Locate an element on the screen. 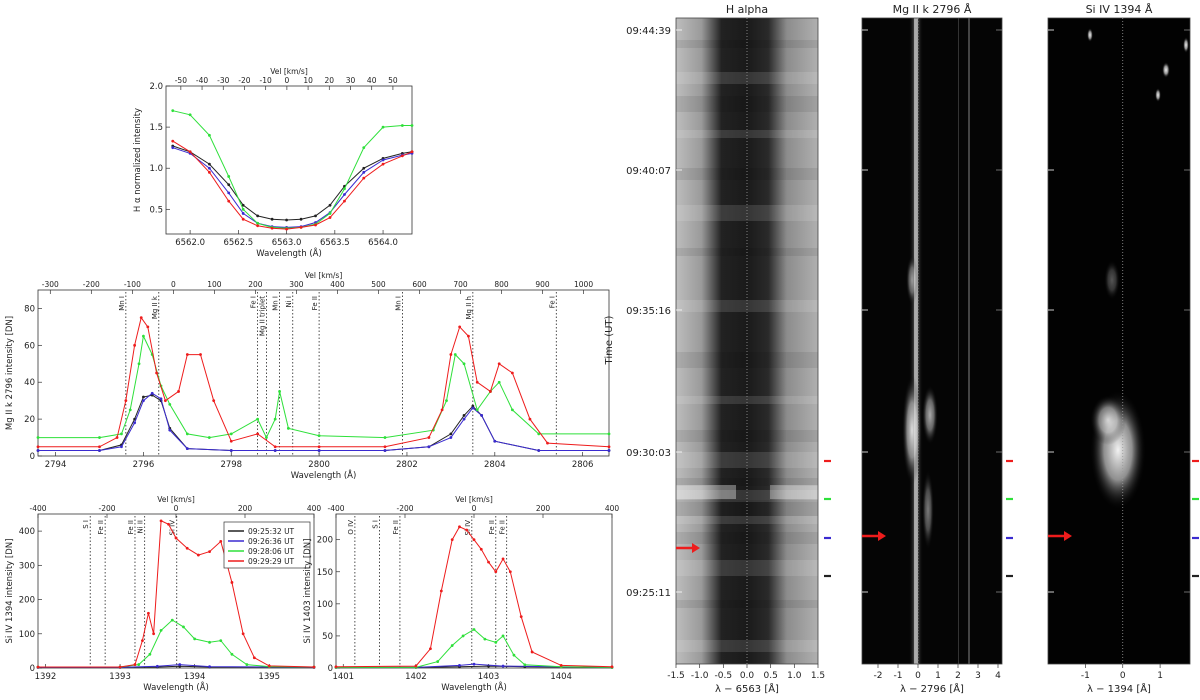 The height and width of the screenshot is (700, 1200). y-tick-label: 80 is located at coordinates (29, 309).